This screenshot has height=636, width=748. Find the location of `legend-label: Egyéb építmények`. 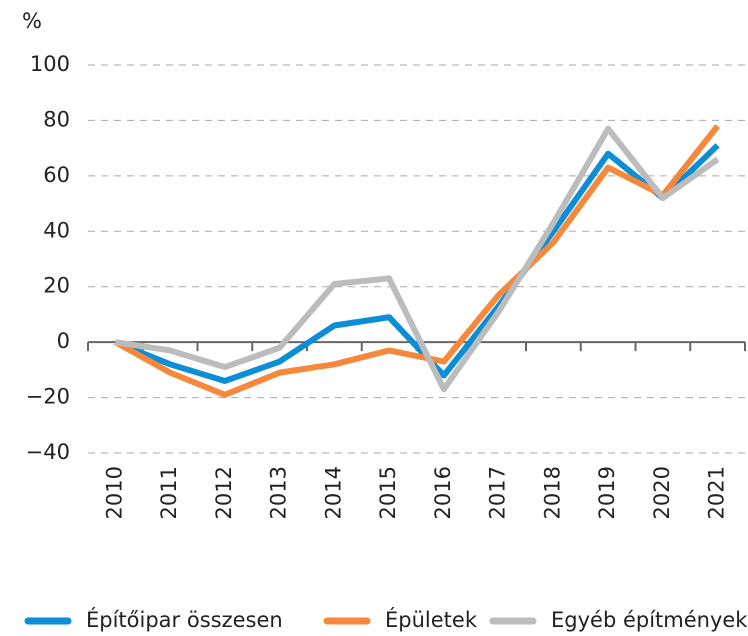

legend-label: Egyéb építmények is located at coordinates (649, 620).